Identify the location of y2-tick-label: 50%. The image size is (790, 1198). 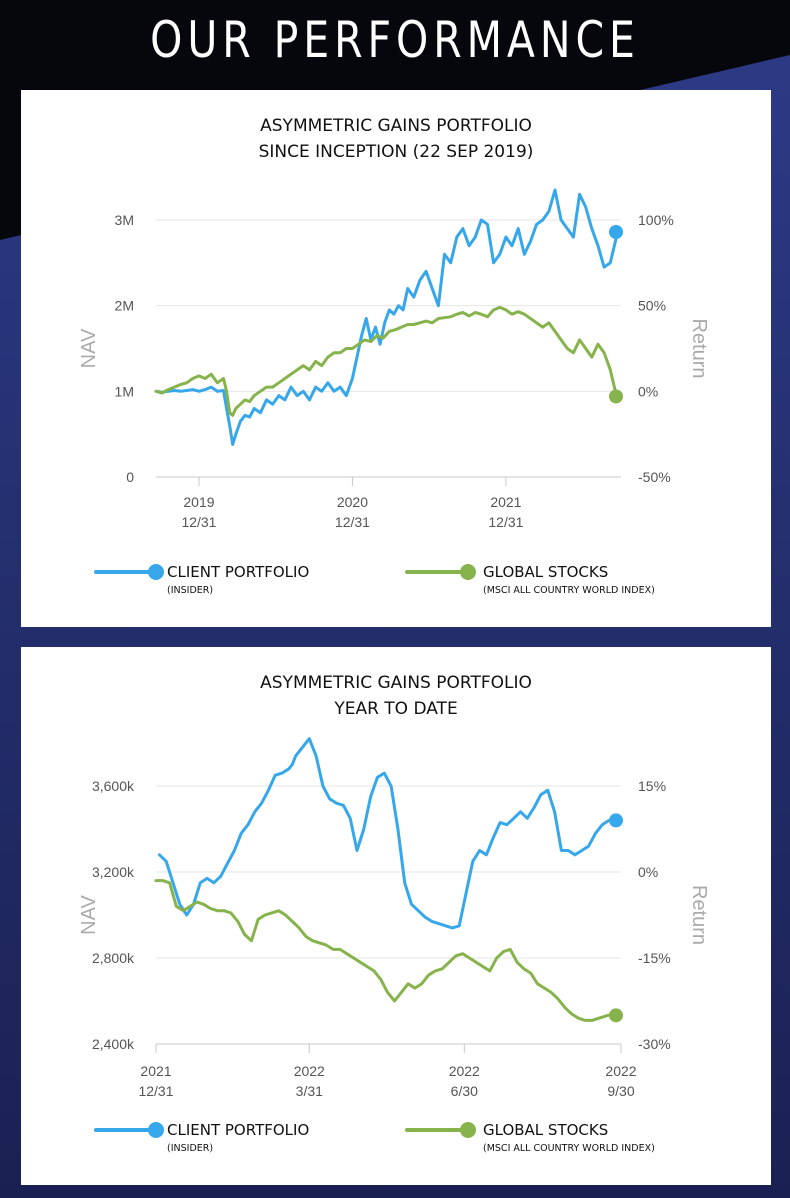
(652, 306).